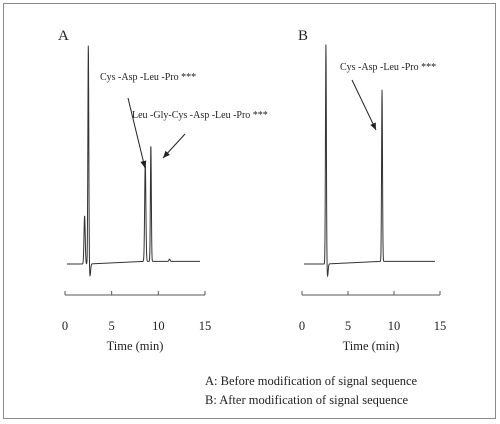  I want to click on legend-b: B: After modification of signal sequence, so click(307, 400).